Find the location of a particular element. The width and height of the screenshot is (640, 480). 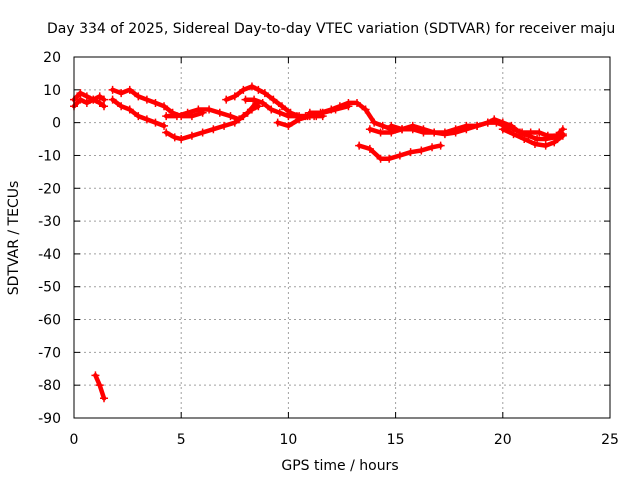

y-tick-label: -50 is located at coordinates (49, 288).